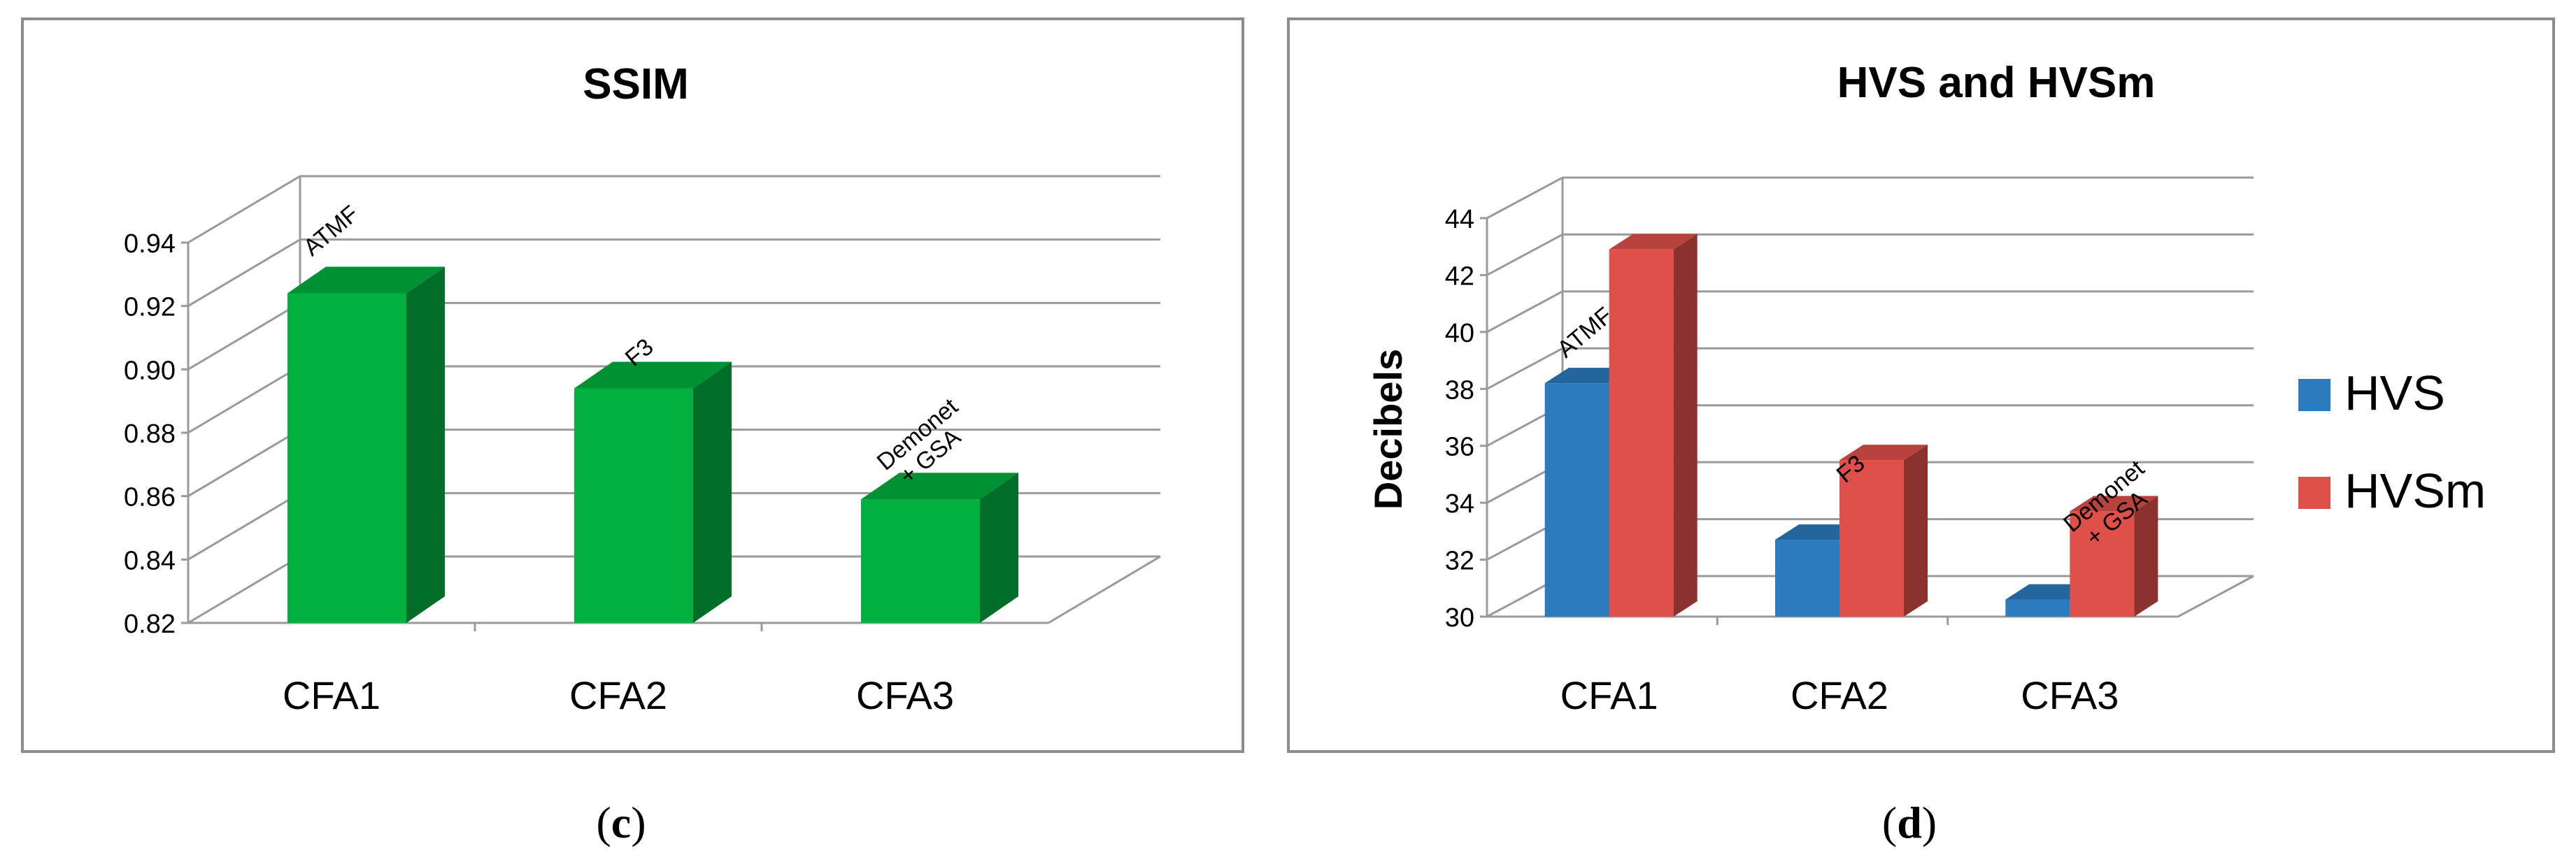  I want to click on hvs-y-tick-label: 30, so click(1459, 618).